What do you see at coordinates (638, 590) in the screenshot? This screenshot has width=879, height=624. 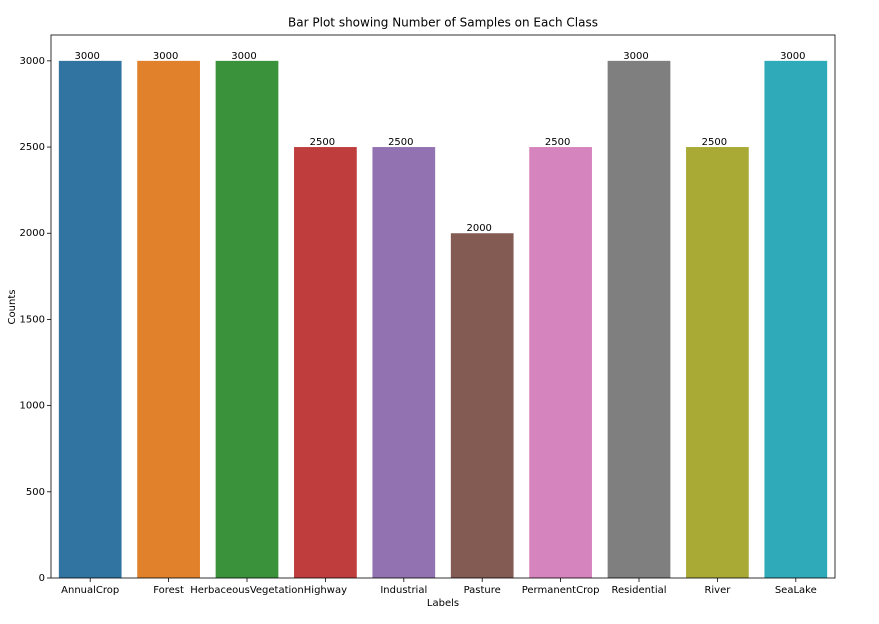 I see `x-tick-label: Residential` at bounding box center [638, 590].